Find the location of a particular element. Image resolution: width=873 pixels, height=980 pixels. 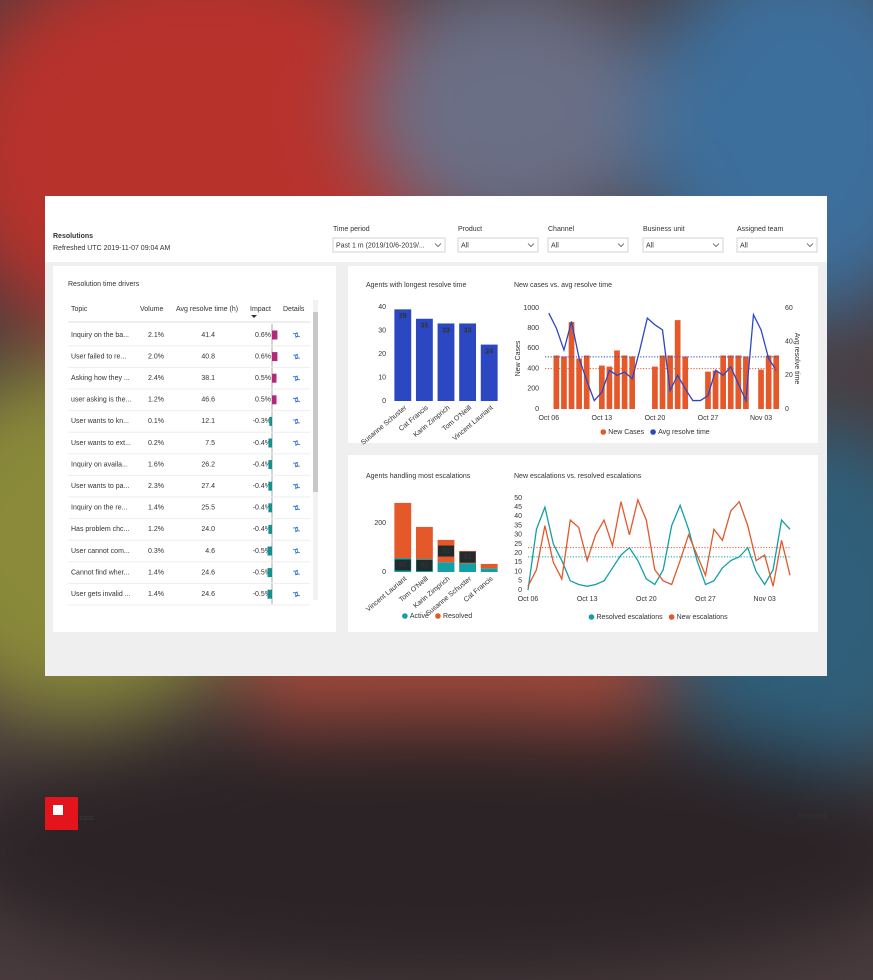

volume-cell: 1.6% is located at coordinates (156, 464).